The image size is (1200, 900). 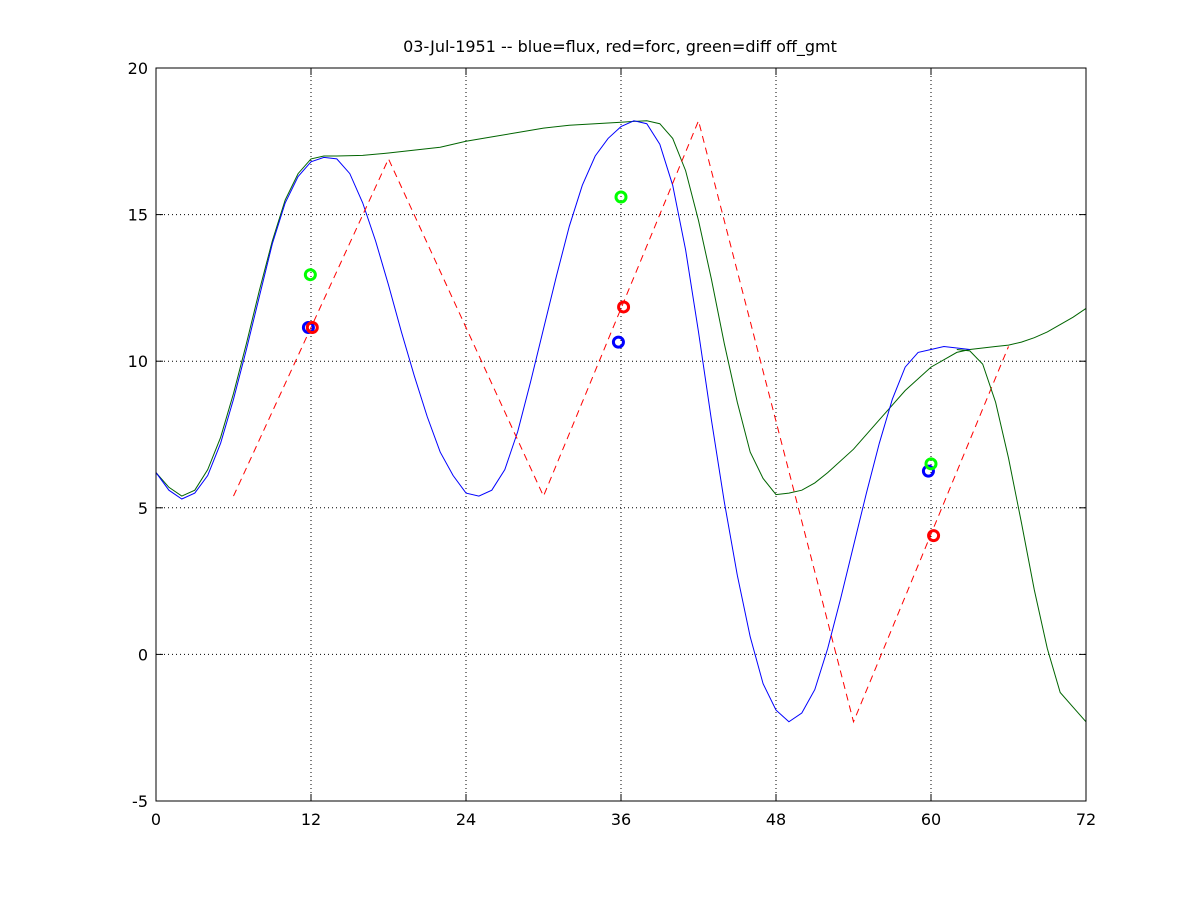 I want to click on x-tick-label: 24, so click(x=466, y=819).